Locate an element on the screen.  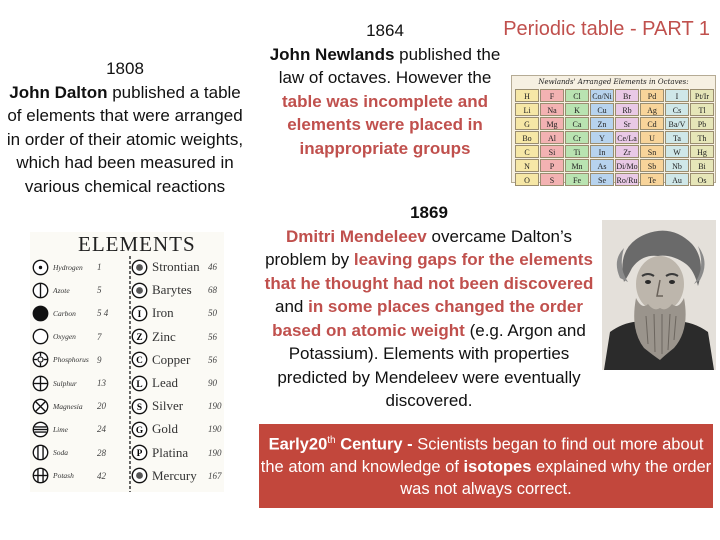
mendeleev-portrait is located at coordinates (659, 295).